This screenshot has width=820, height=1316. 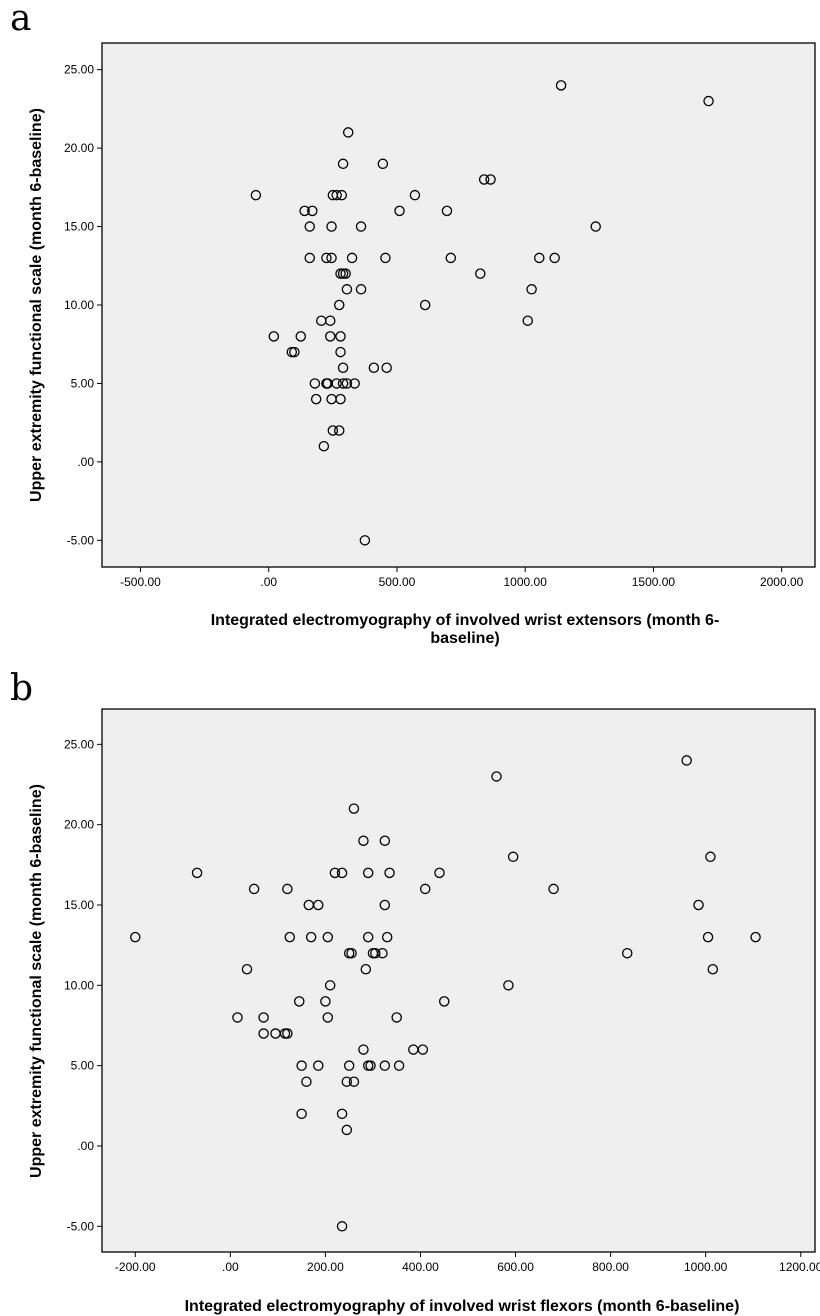 What do you see at coordinates (79, 985) in the screenshot?
I see `y-tick-label-b: 10.00` at bounding box center [79, 985].